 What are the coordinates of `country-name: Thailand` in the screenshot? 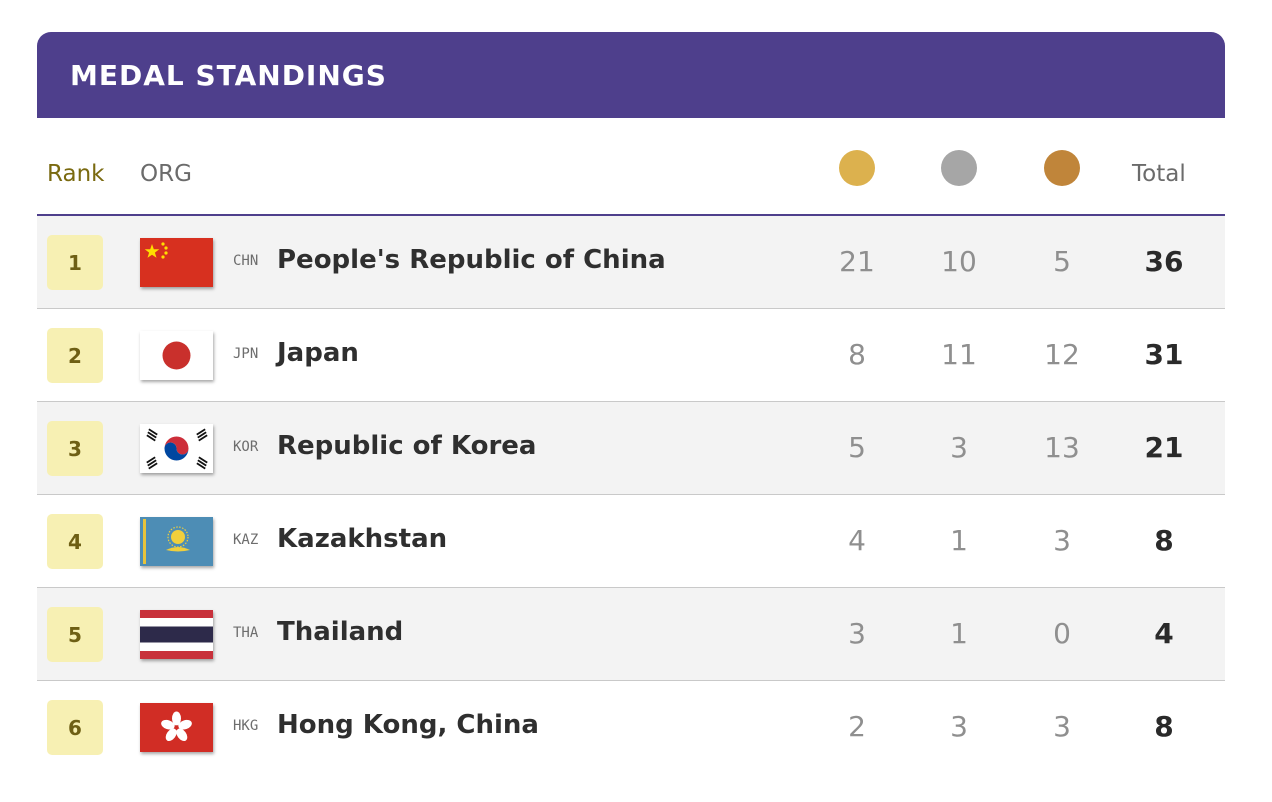 It's located at (340, 632).